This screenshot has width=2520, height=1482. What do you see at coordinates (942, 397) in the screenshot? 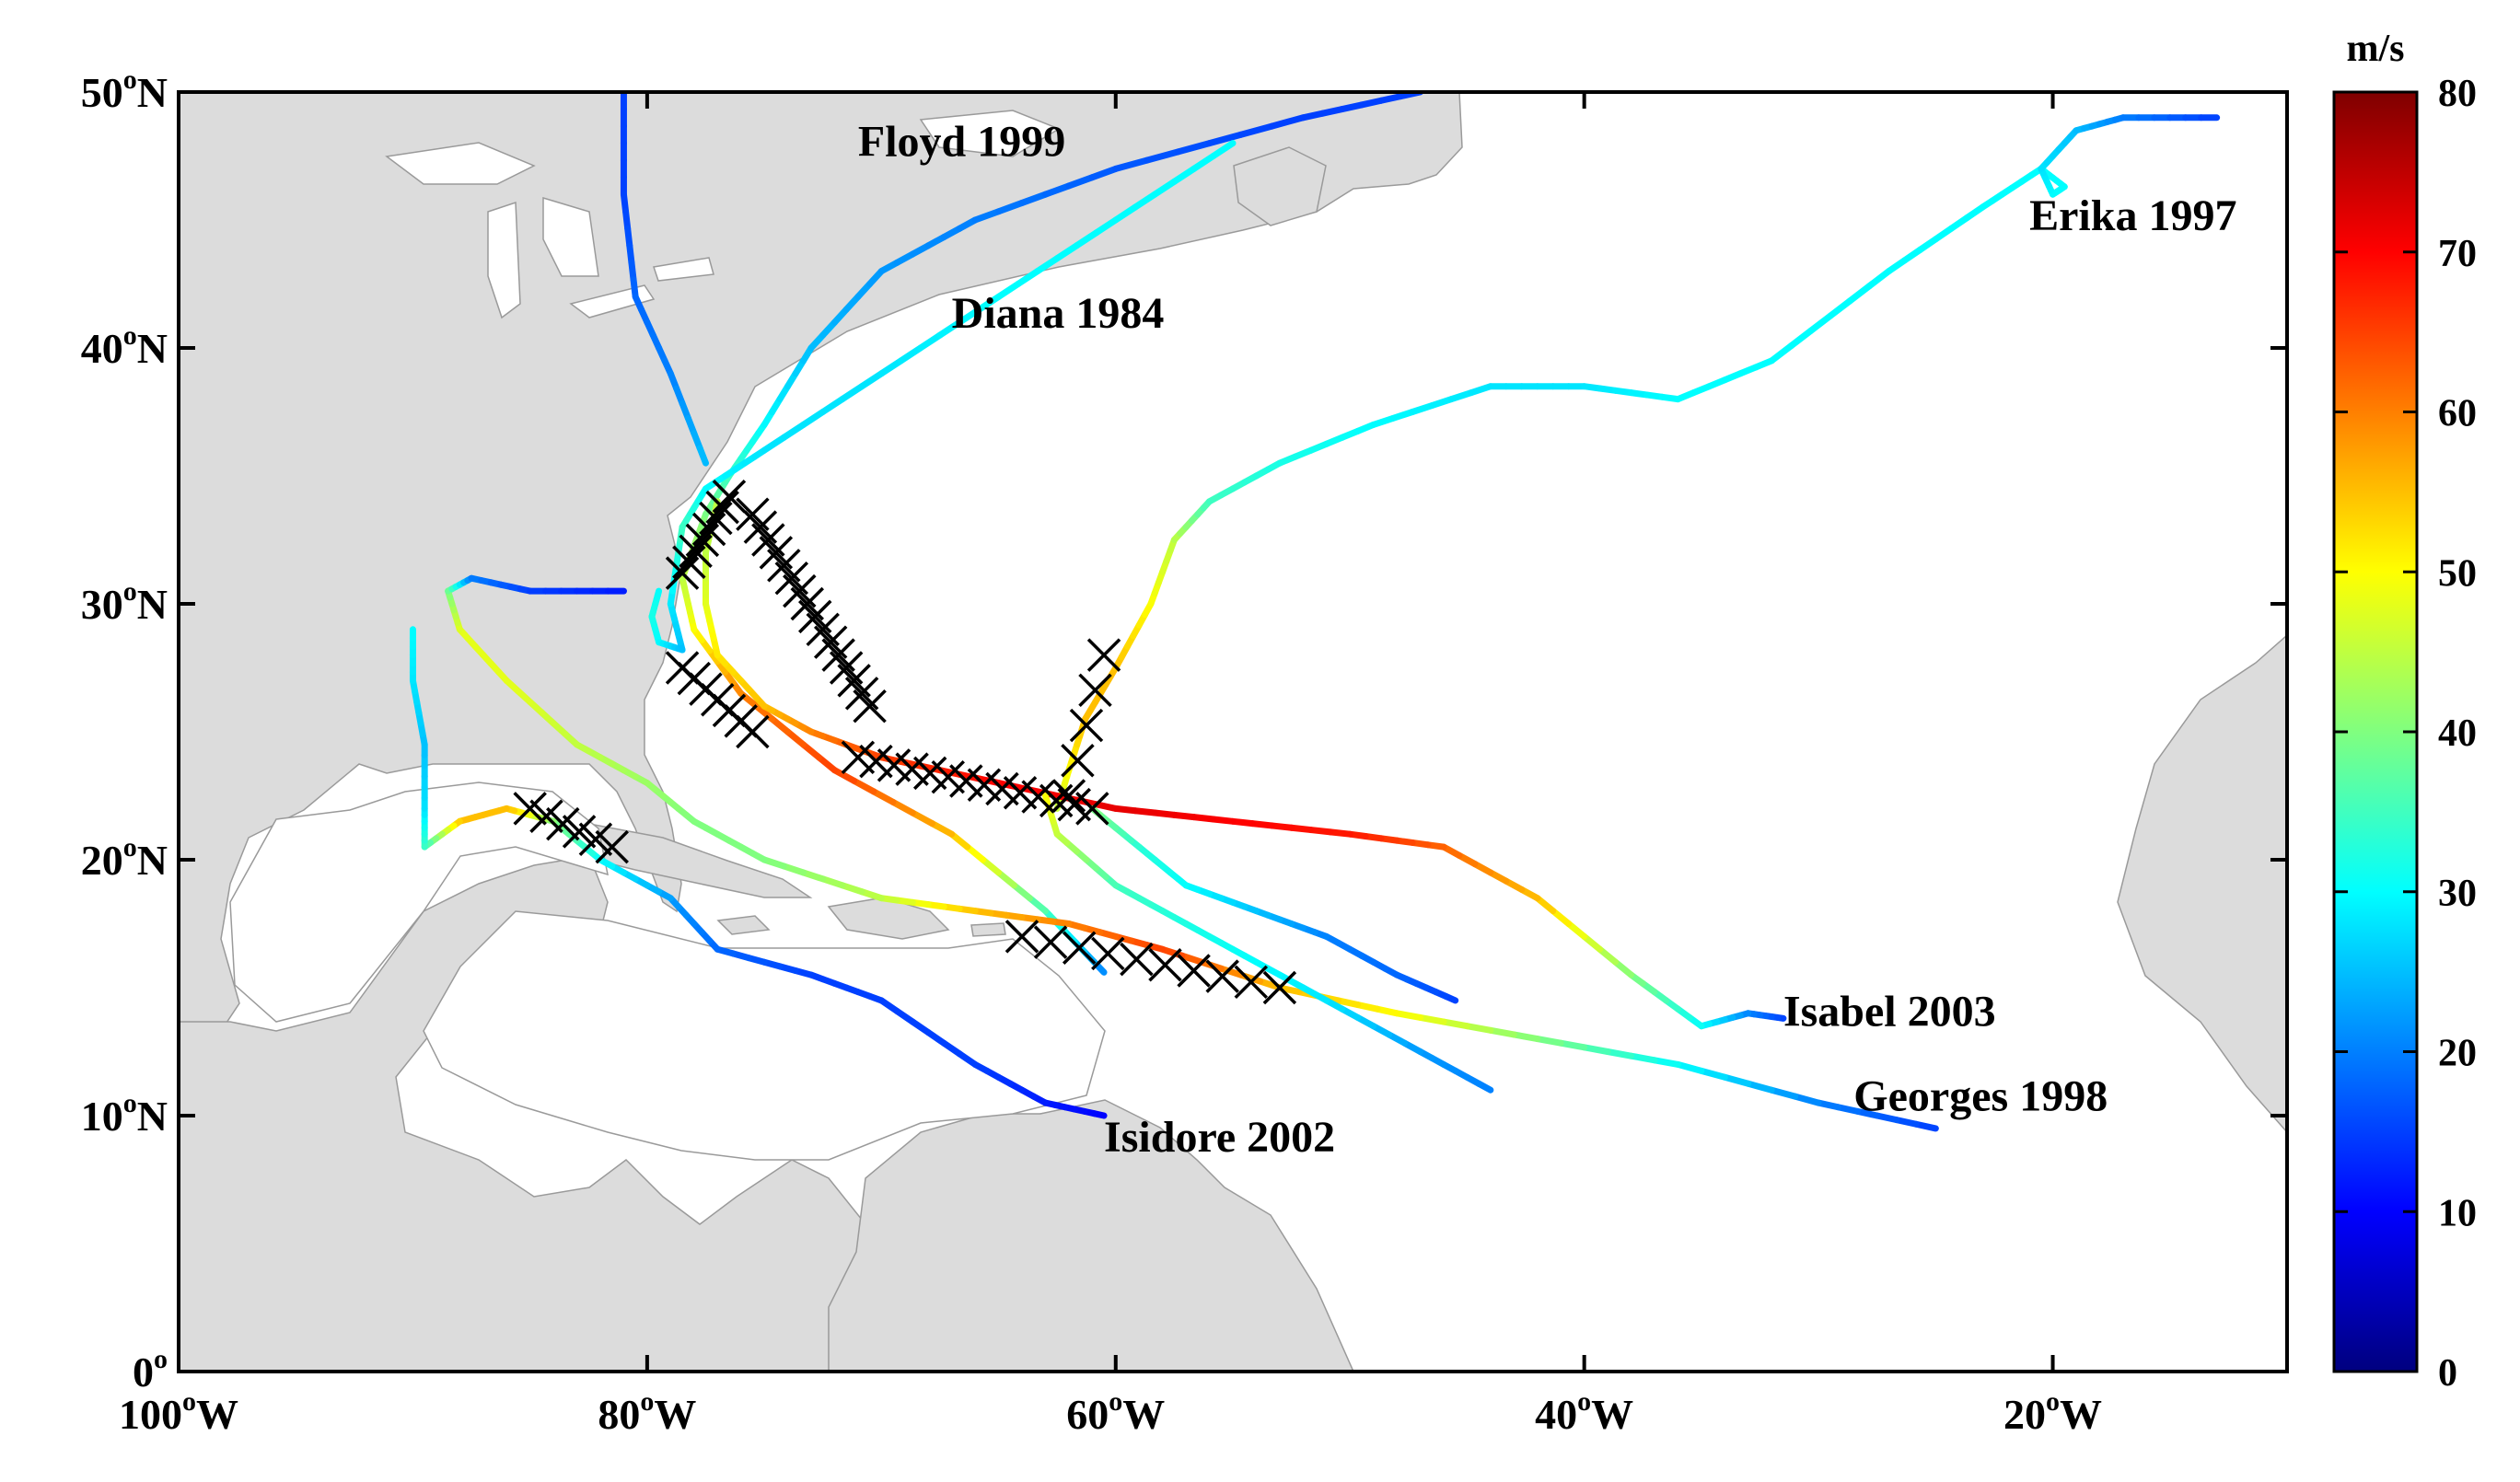
I see `track-diana-1984` at bounding box center [942, 397].